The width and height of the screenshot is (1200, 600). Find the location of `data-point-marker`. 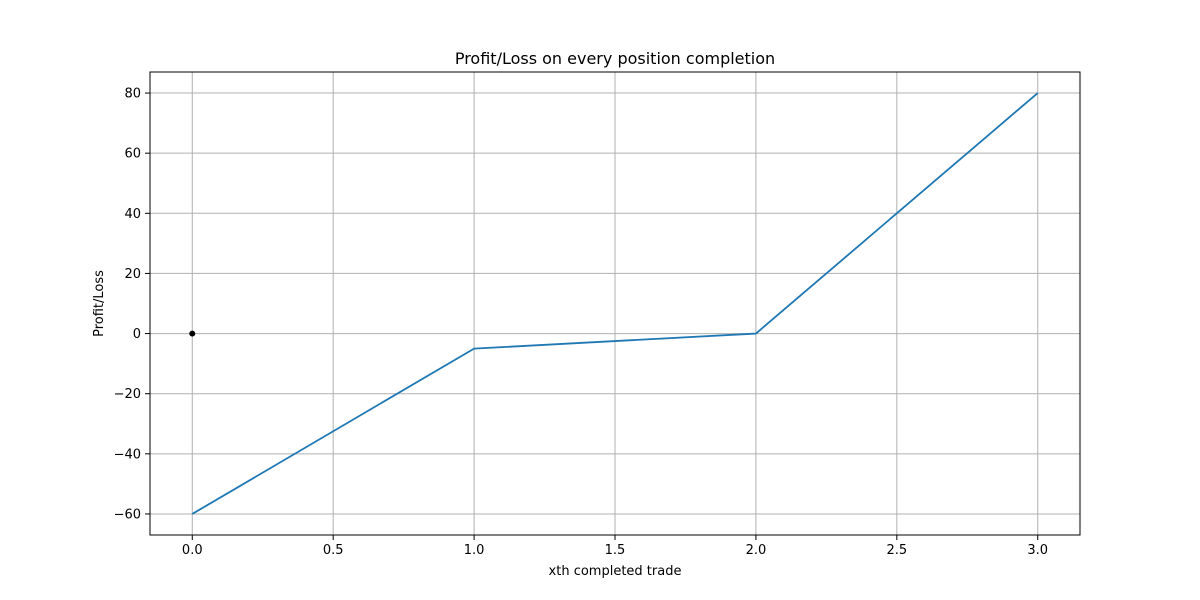

data-point-marker is located at coordinates (192, 333).